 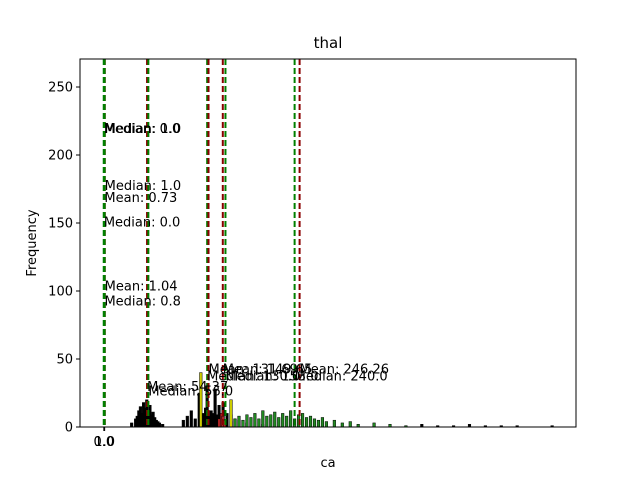 What do you see at coordinates (187, 387) in the screenshot?
I see `annotation: Mean: 54.37` at bounding box center [187, 387].